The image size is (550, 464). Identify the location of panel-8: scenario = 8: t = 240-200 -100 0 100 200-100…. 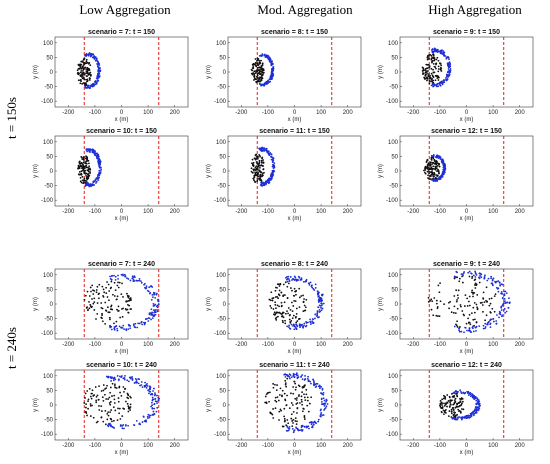
(284, 308).